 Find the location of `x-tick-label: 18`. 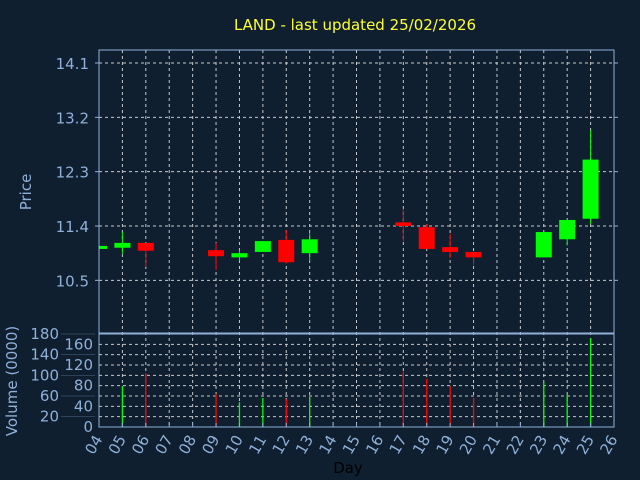

x-tick-label: 18 is located at coordinates (421, 445).